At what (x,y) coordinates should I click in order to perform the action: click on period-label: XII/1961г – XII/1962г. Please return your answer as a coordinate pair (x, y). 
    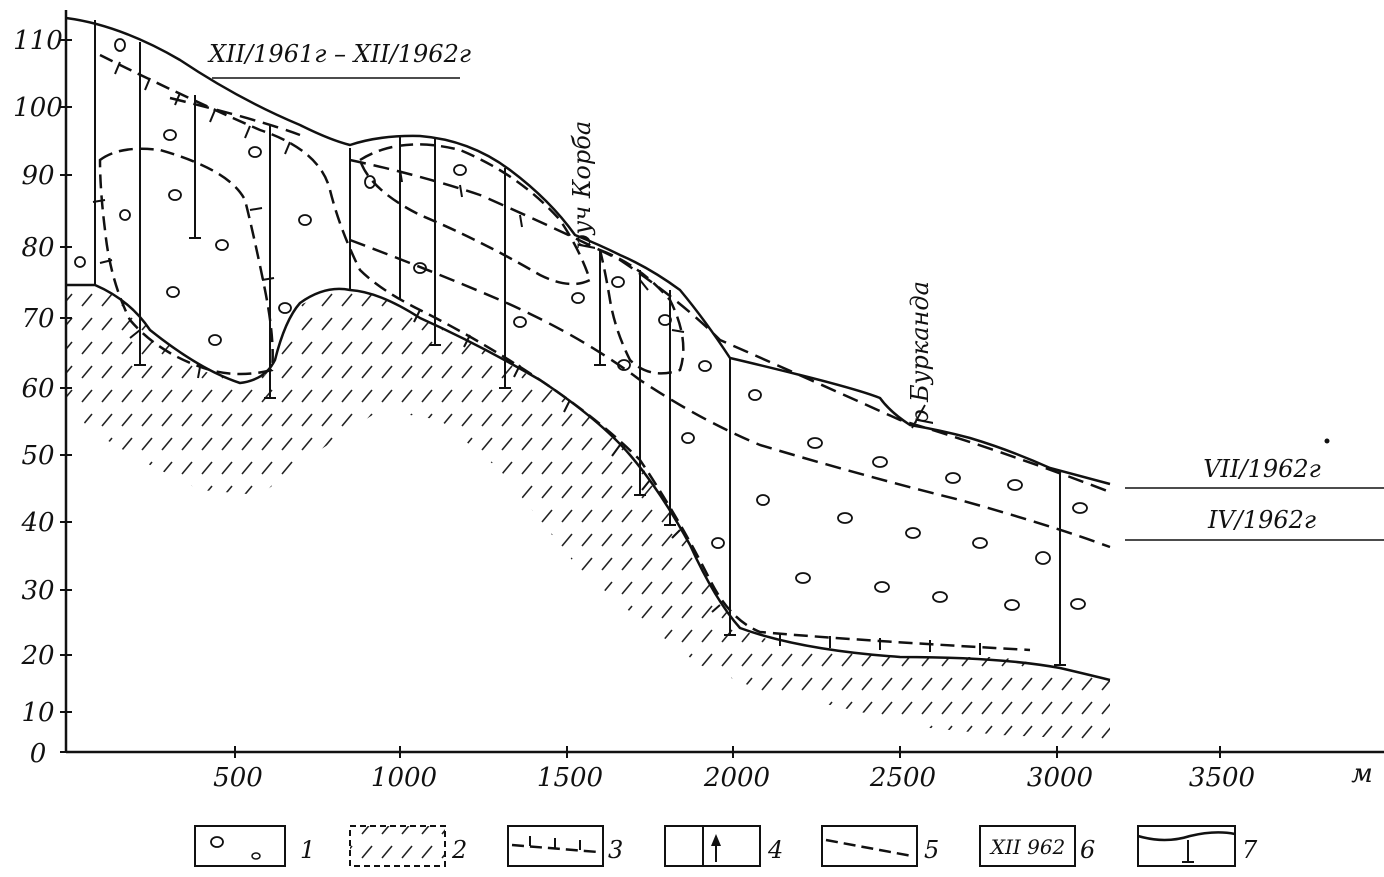
    Looking at the image, I should click on (339, 54).